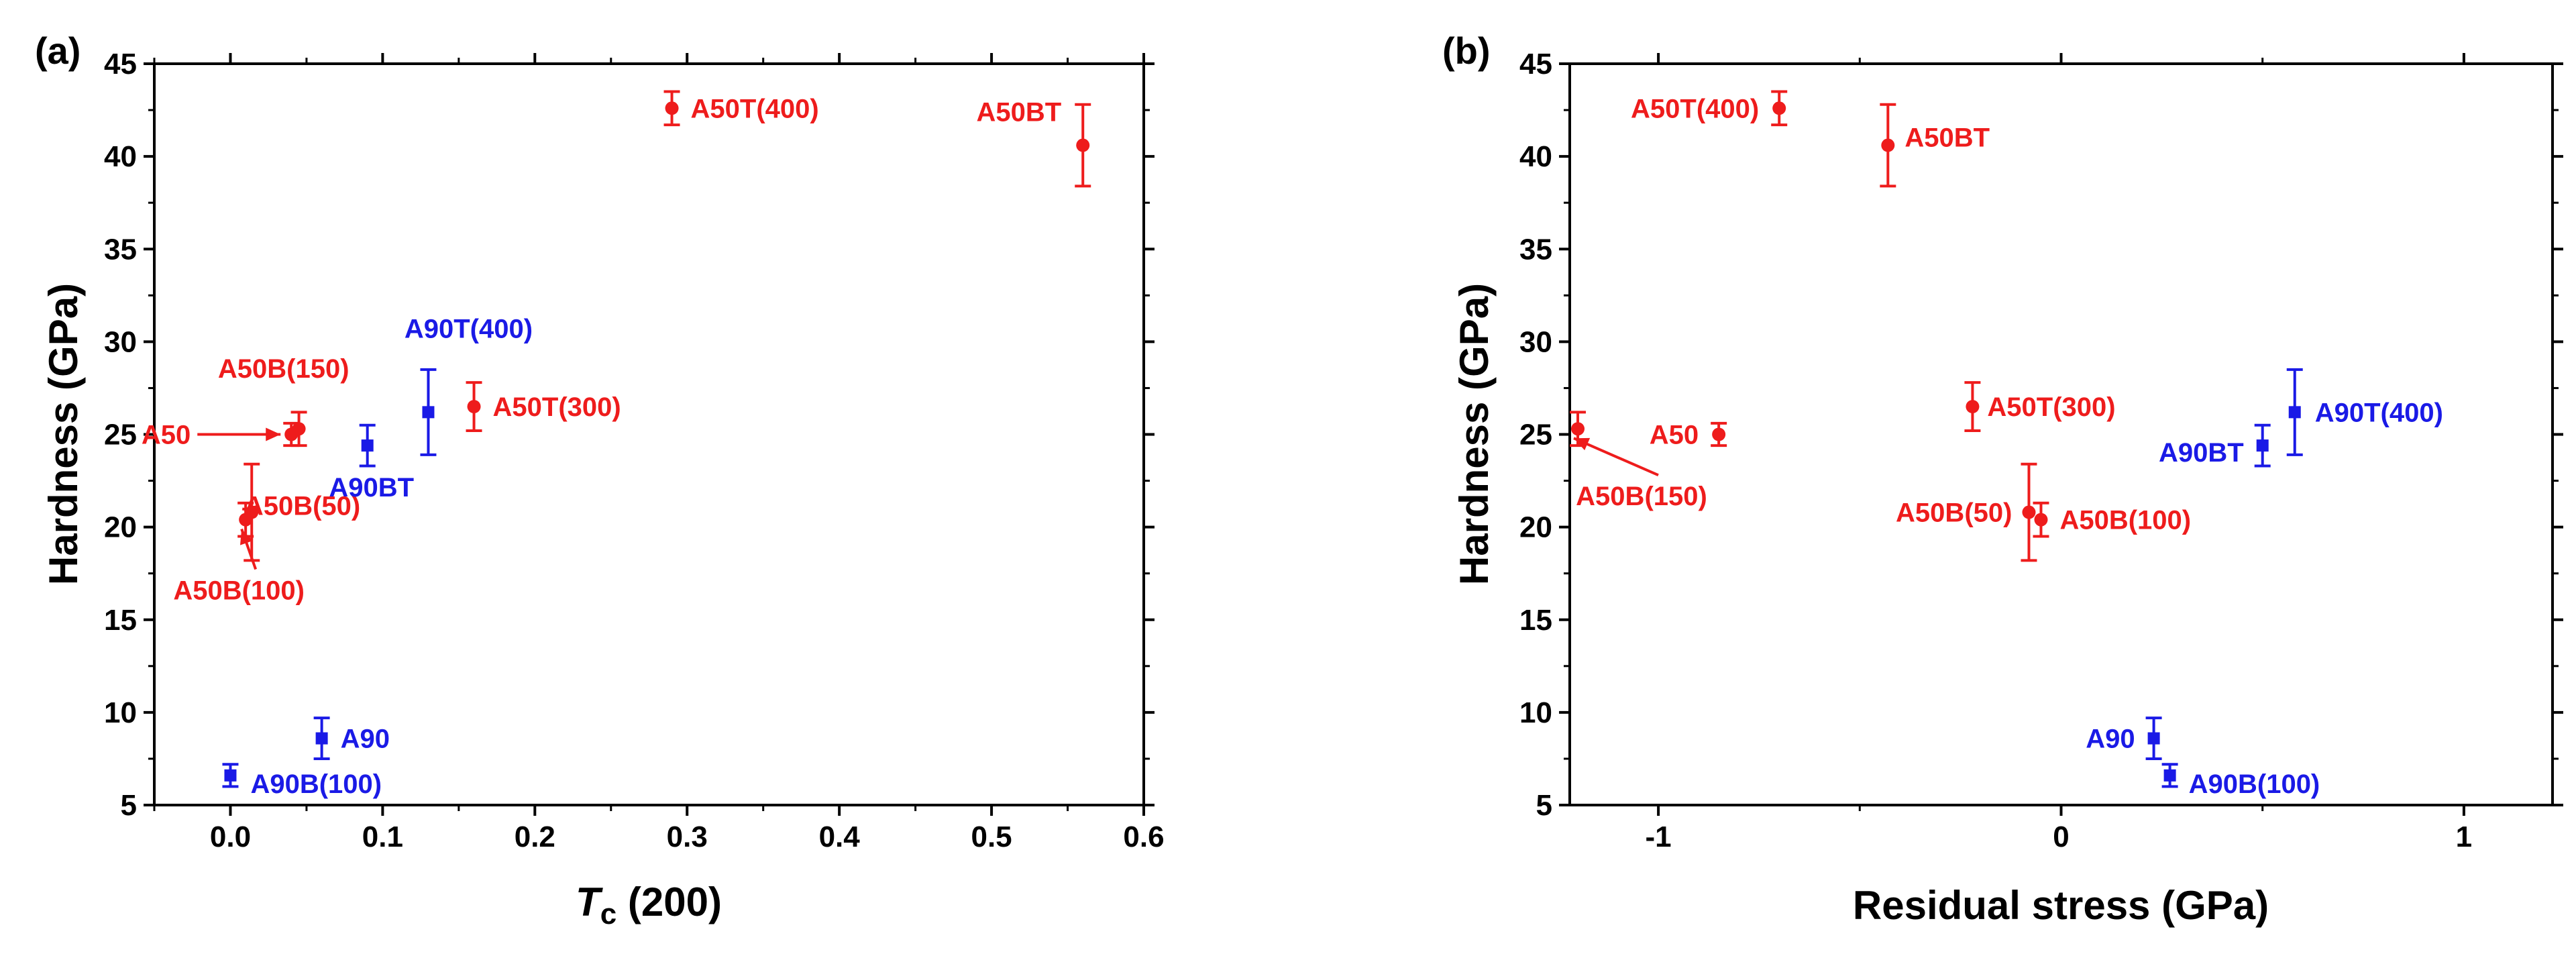 The image size is (2576, 954). Describe the element at coordinates (120, 620) in the screenshot. I see `y-tick-label-a: 15` at that location.